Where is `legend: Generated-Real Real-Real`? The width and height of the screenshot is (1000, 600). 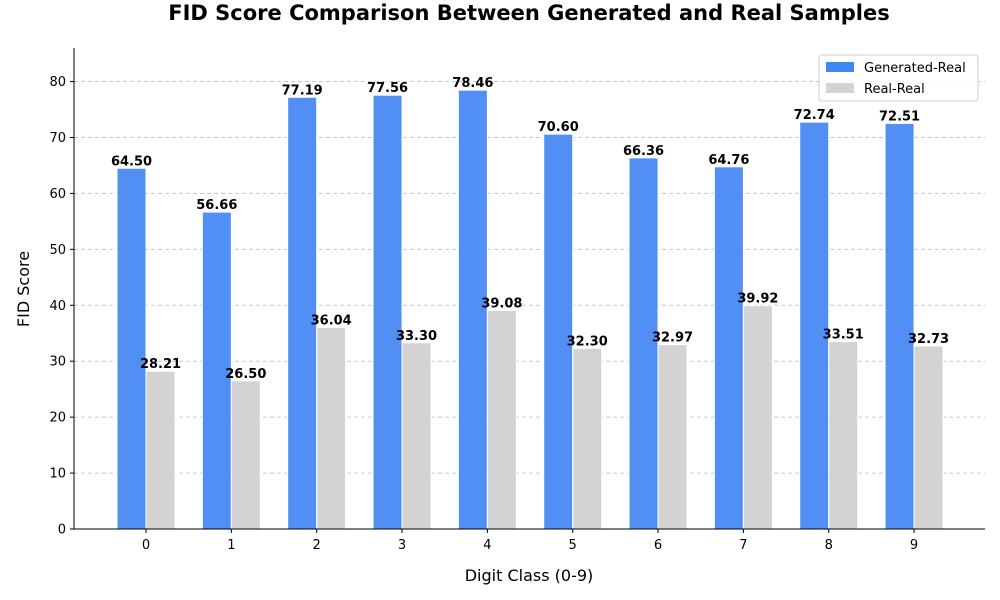
legend: Generated-Real Real-Real is located at coordinates (898, 78).